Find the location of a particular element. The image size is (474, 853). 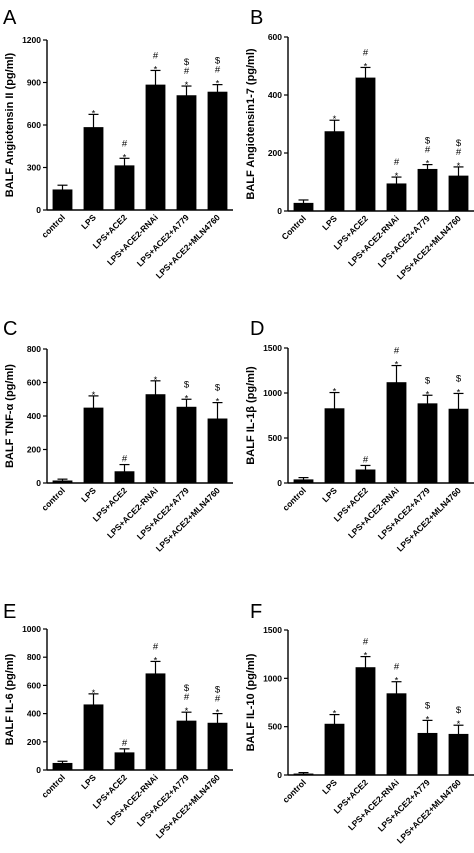

panel-label: E is located at coordinates (9, 612).